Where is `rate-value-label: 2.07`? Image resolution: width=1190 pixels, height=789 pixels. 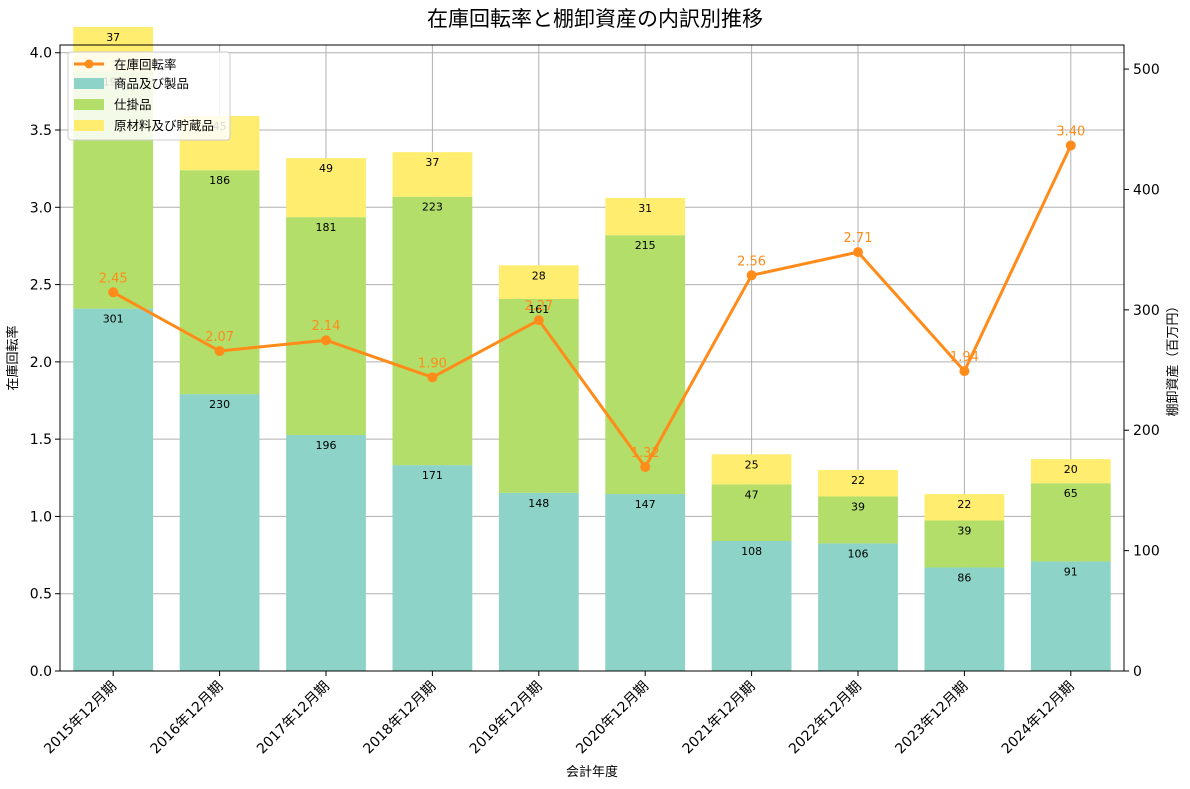 rate-value-label: 2.07 is located at coordinates (219, 337).